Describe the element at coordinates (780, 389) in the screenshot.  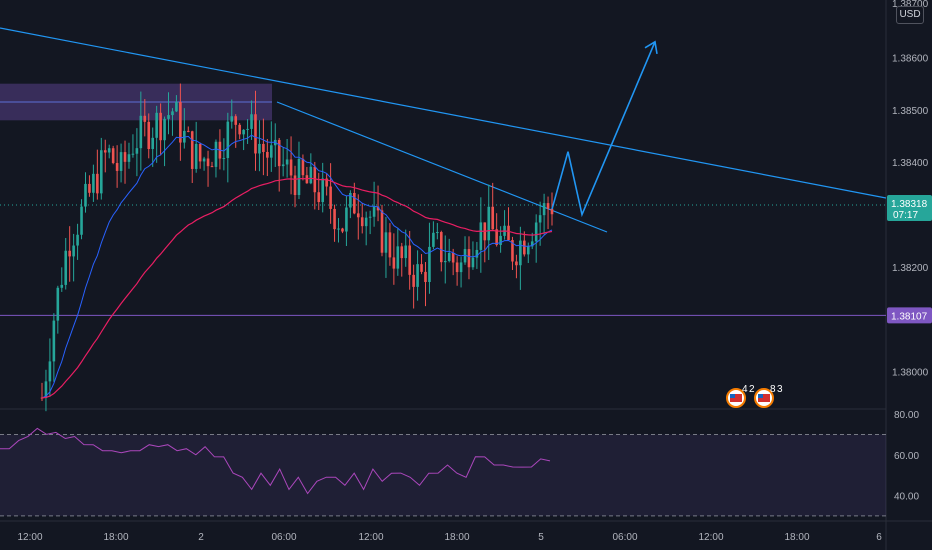
I see `event-sub: 3` at that location.